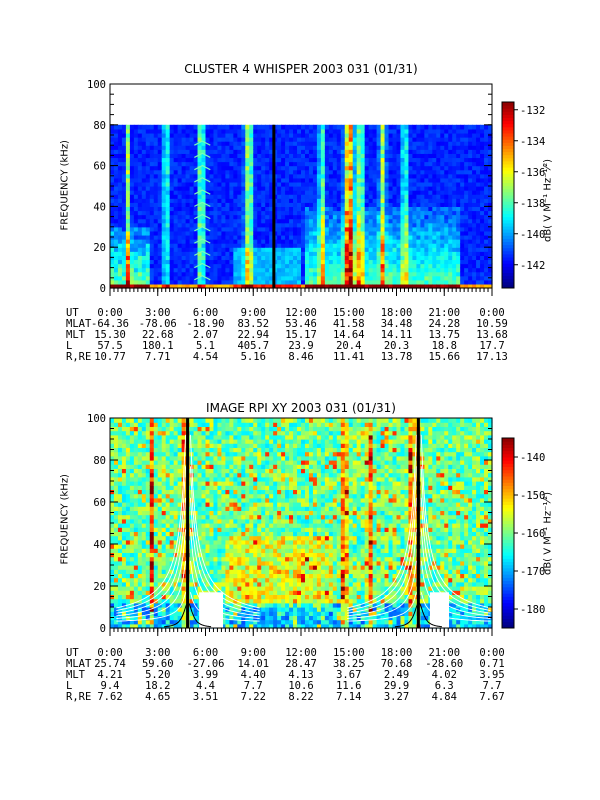  What do you see at coordinates (158, 697) in the screenshot?
I see `ephemeris-value: 4.65` at bounding box center [158, 697].